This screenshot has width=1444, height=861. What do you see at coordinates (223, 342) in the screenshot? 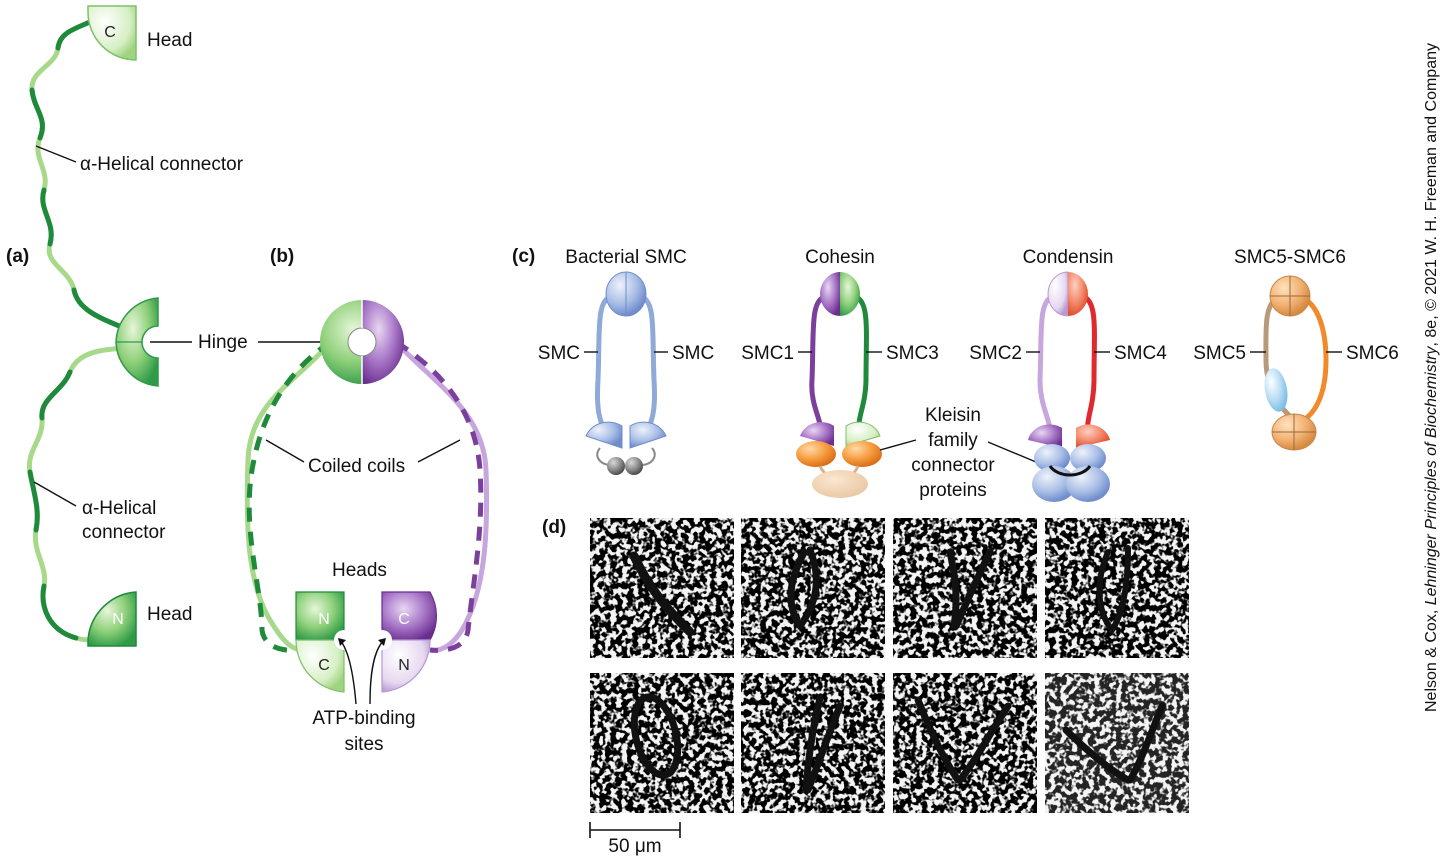
I see `hinge-label: Hinge` at bounding box center [223, 342].